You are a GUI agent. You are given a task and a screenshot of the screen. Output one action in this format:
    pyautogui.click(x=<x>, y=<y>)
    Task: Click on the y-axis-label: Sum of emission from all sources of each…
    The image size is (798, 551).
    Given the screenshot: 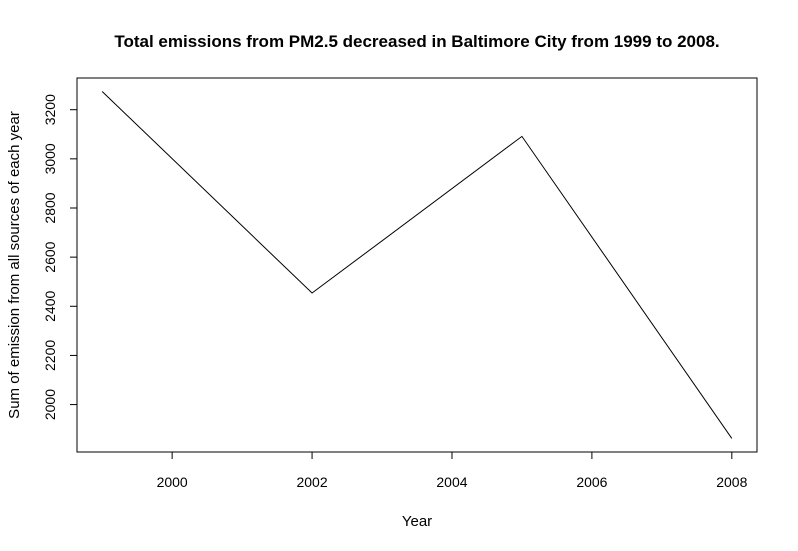 What is the action you would take?
    pyautogui.click(x=14, y=265)
    